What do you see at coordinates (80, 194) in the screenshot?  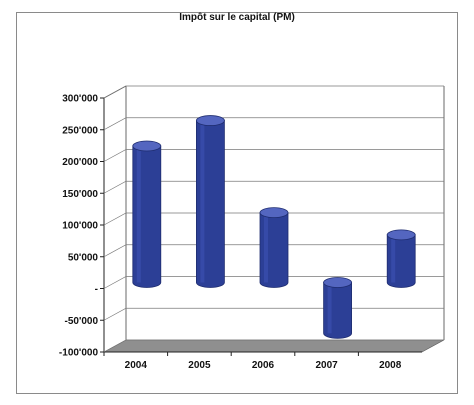 I see `y-tick-label: 150'000` at bounding box center [80, 194].